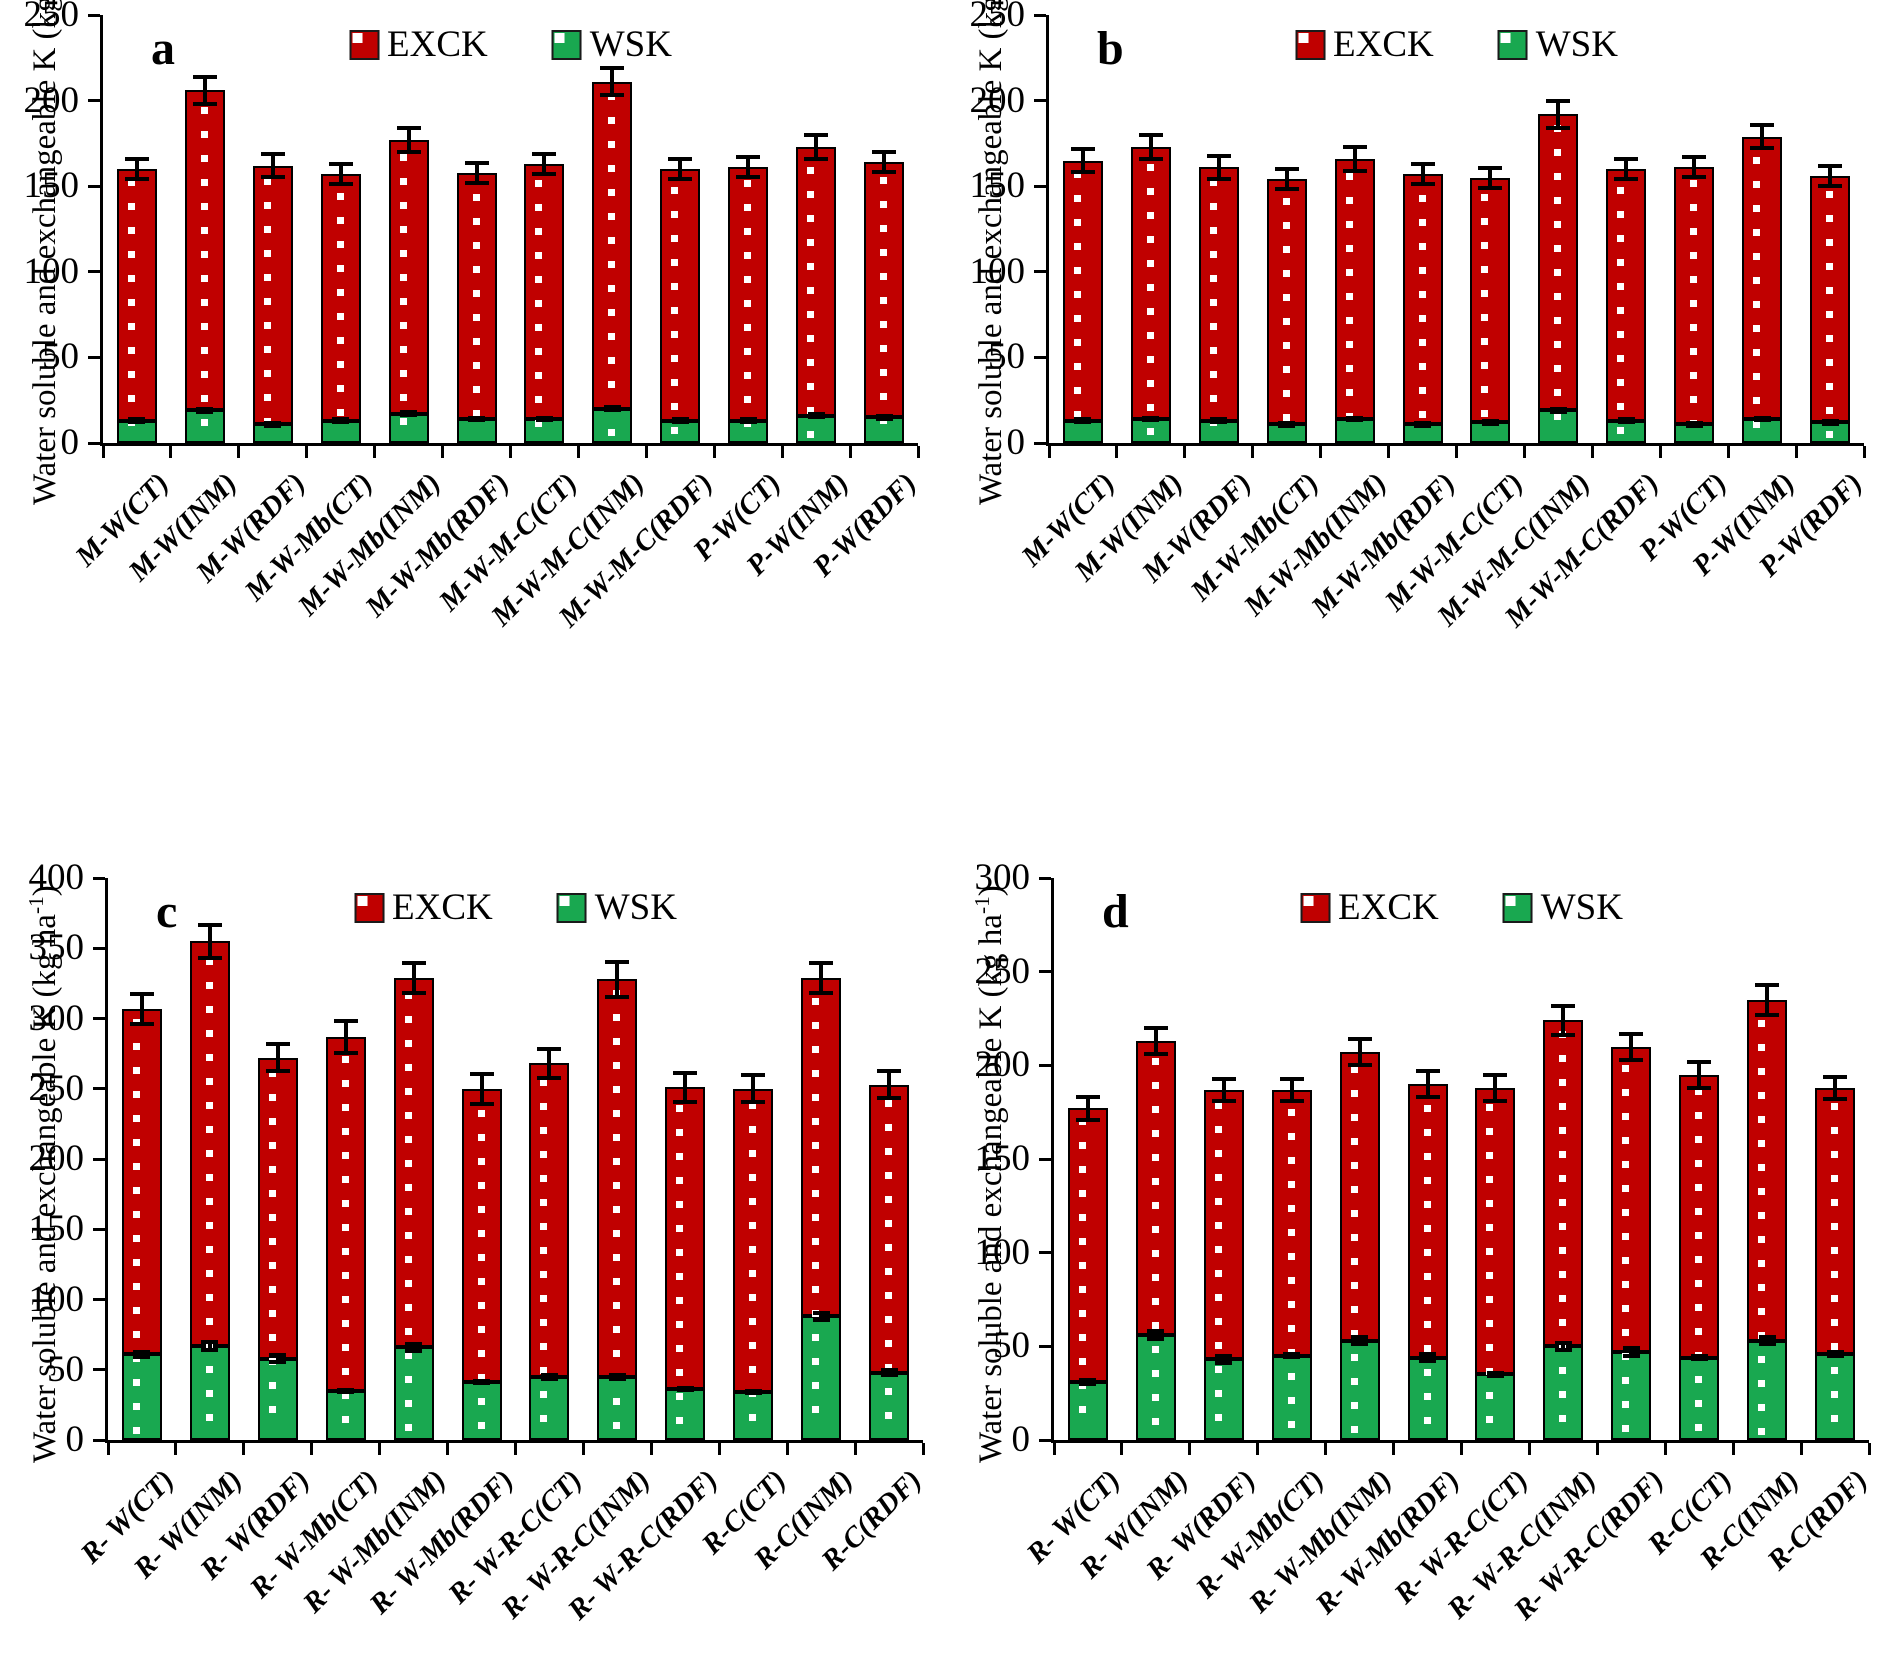  What do you see at coordinates (56, 1018) in the screenshot?
I see `y-tick-label: 300` at bounding box center [56, 1018].